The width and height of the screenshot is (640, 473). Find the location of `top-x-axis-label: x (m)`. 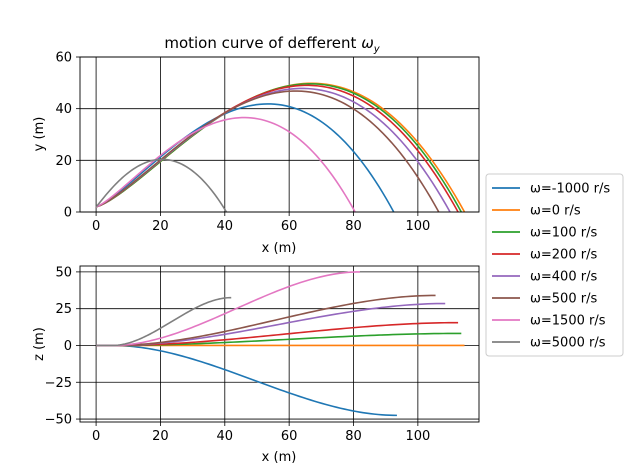

top-x-axis-label: x (m) is located at coordinates (279, 248).